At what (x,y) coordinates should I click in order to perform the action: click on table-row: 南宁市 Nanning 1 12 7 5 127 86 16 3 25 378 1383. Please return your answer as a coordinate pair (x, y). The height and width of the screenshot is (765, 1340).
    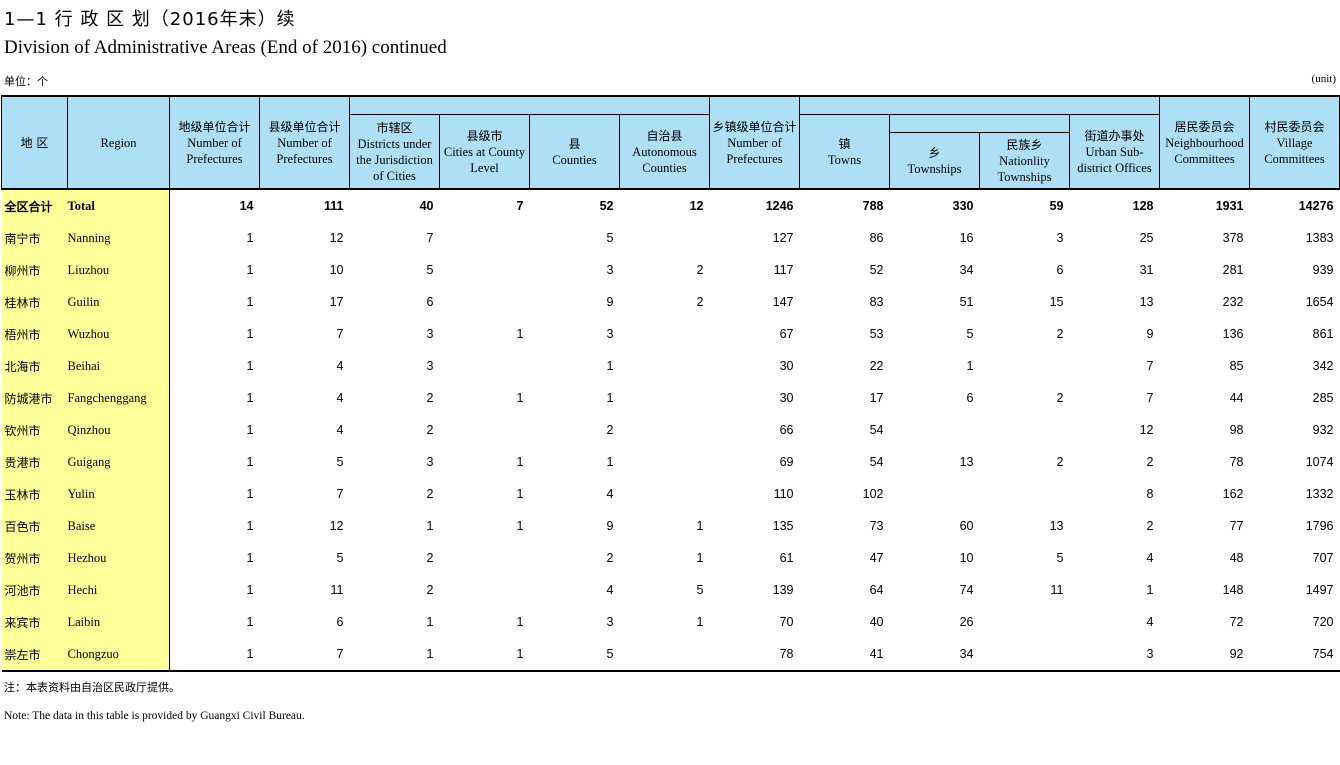
    Looking at the image, I should click on (670, 238).